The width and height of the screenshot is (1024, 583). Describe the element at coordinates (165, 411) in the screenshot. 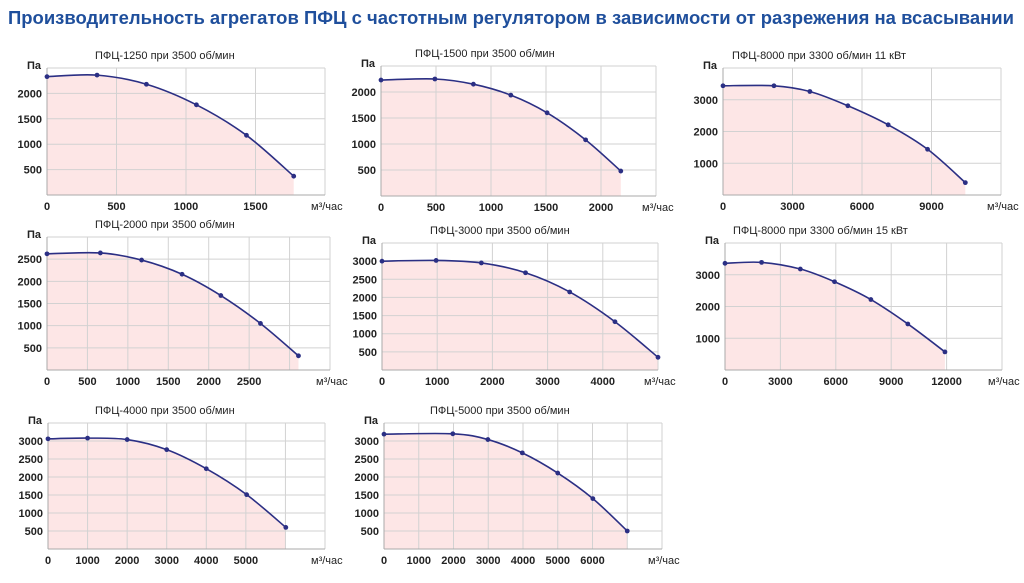

I see `chart-title: ПФЦ-4000 при 3500 об/мин` at that location.